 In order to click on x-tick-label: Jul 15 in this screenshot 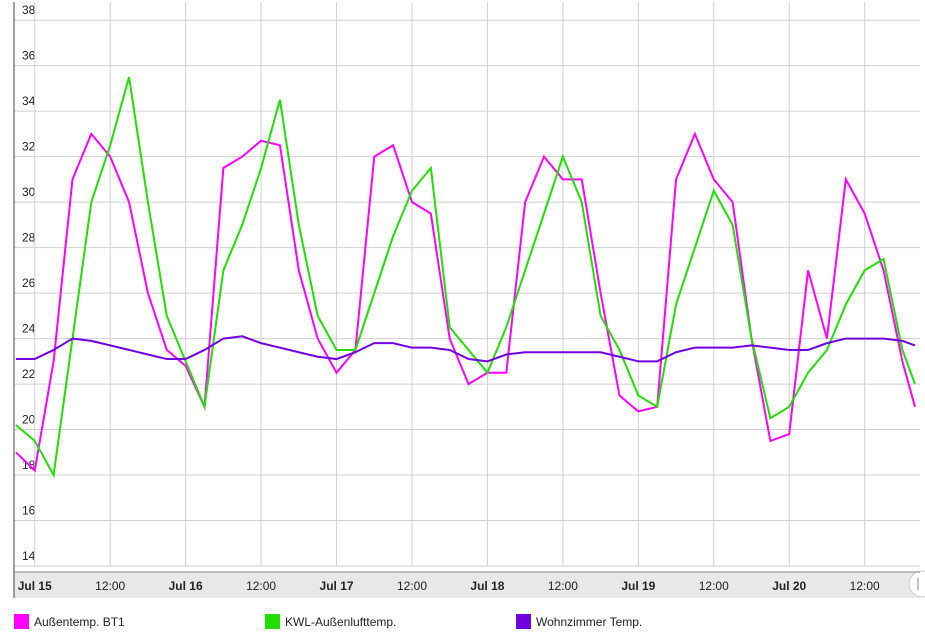, I will do `click(35, 586)`.